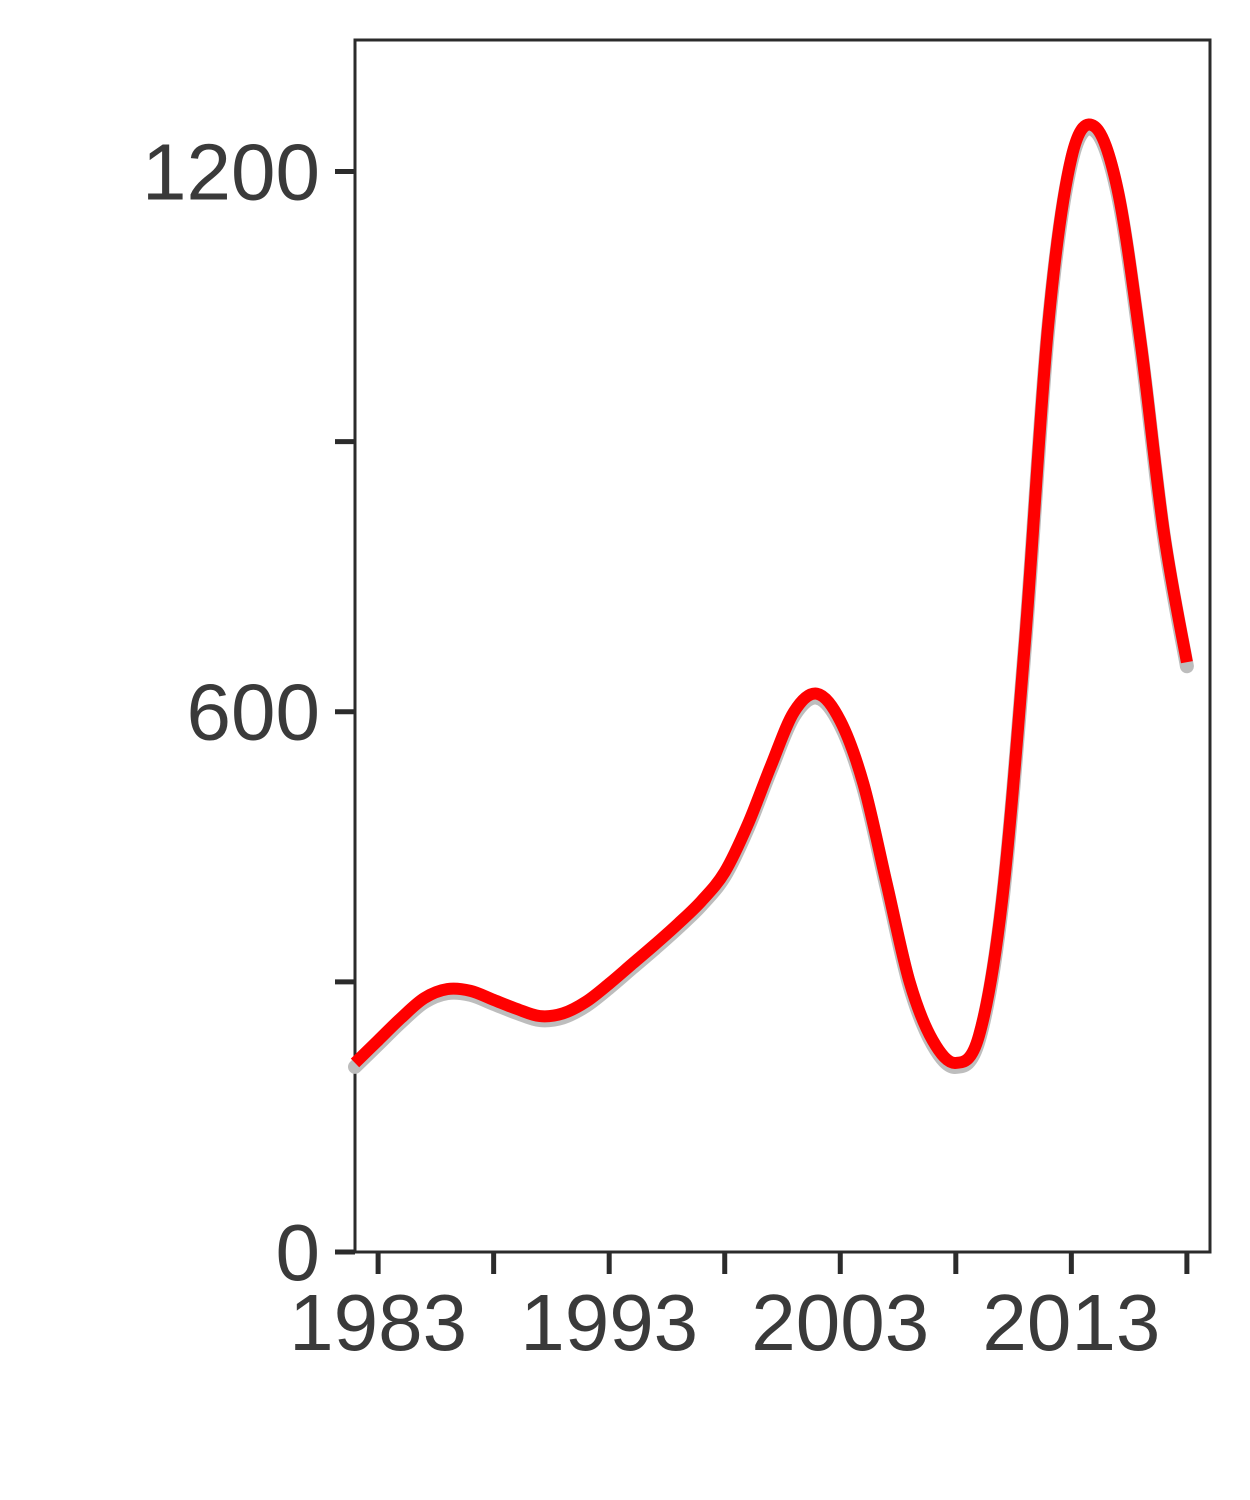 Image resolution: width=1250 pixels, height=1500 pixels. What do you see at coordinates (840, 1322) in the screenshot?
I see `x-tick-label: 2003` at bounding box center [840, 1322].